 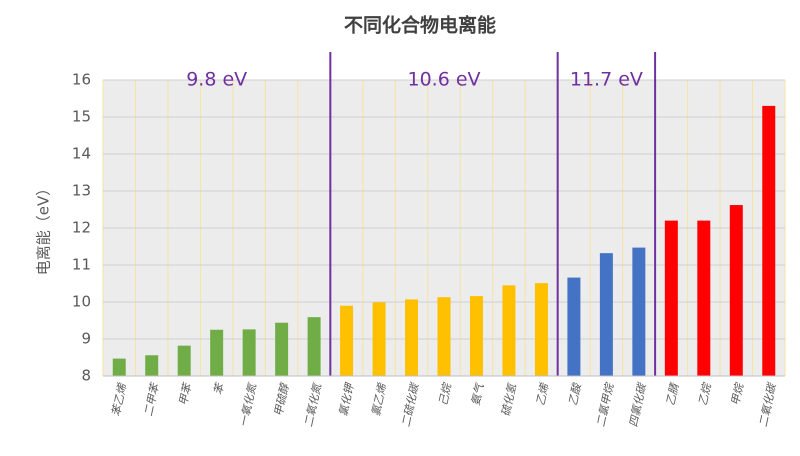 I want to click on x-tick-label: 乙腈, so click(x=673, y=394).